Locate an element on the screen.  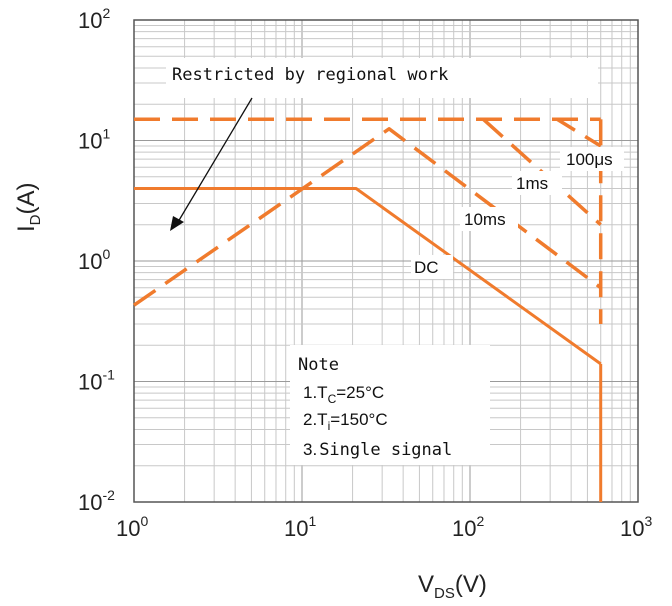
x-tick-label: 10² is located at coordinates (468, 527).